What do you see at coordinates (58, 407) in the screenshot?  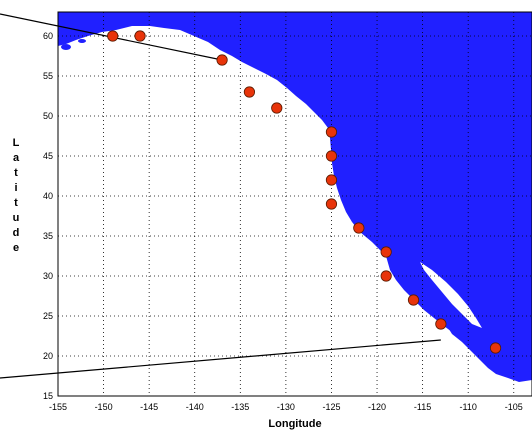 I see `x-tick-label: -155` at bounding box center [58, 407].